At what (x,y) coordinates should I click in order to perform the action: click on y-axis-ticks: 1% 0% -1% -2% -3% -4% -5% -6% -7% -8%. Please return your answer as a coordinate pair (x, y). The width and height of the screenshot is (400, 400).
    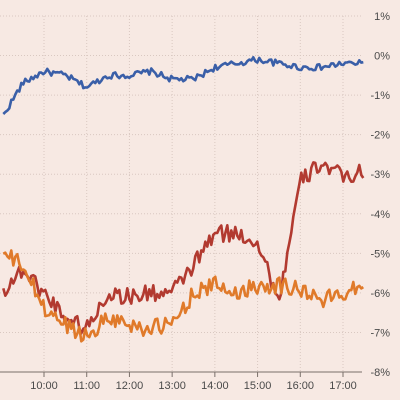
    Looking at the image, I should click on (380, 195).